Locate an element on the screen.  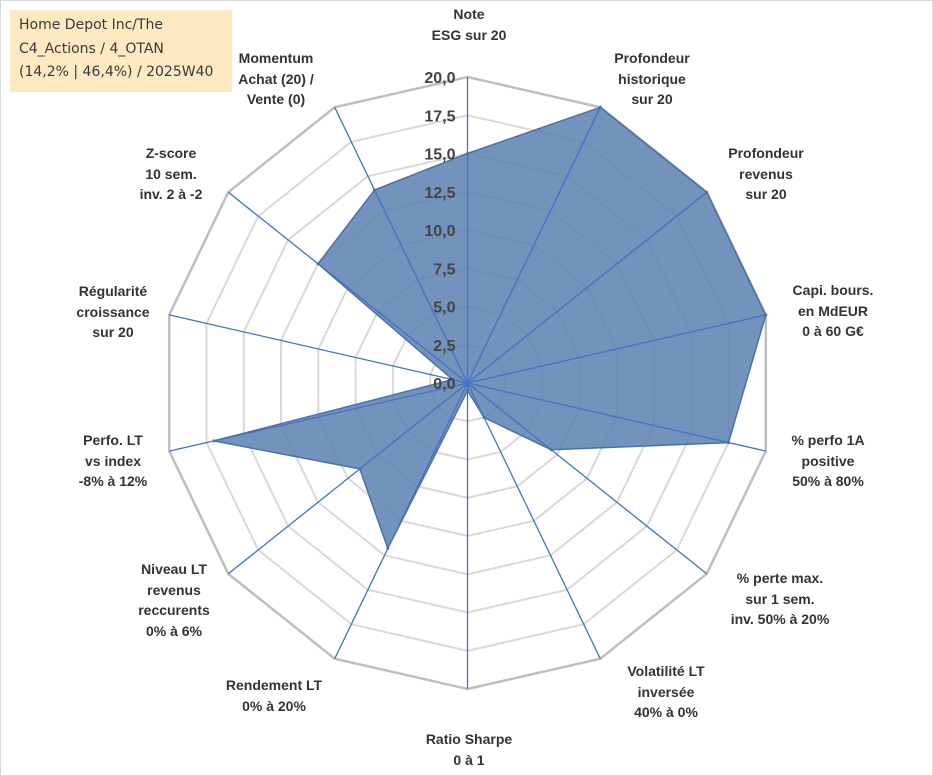
axis-label-line: -8% à 12% is located at coordinates (113, 481).